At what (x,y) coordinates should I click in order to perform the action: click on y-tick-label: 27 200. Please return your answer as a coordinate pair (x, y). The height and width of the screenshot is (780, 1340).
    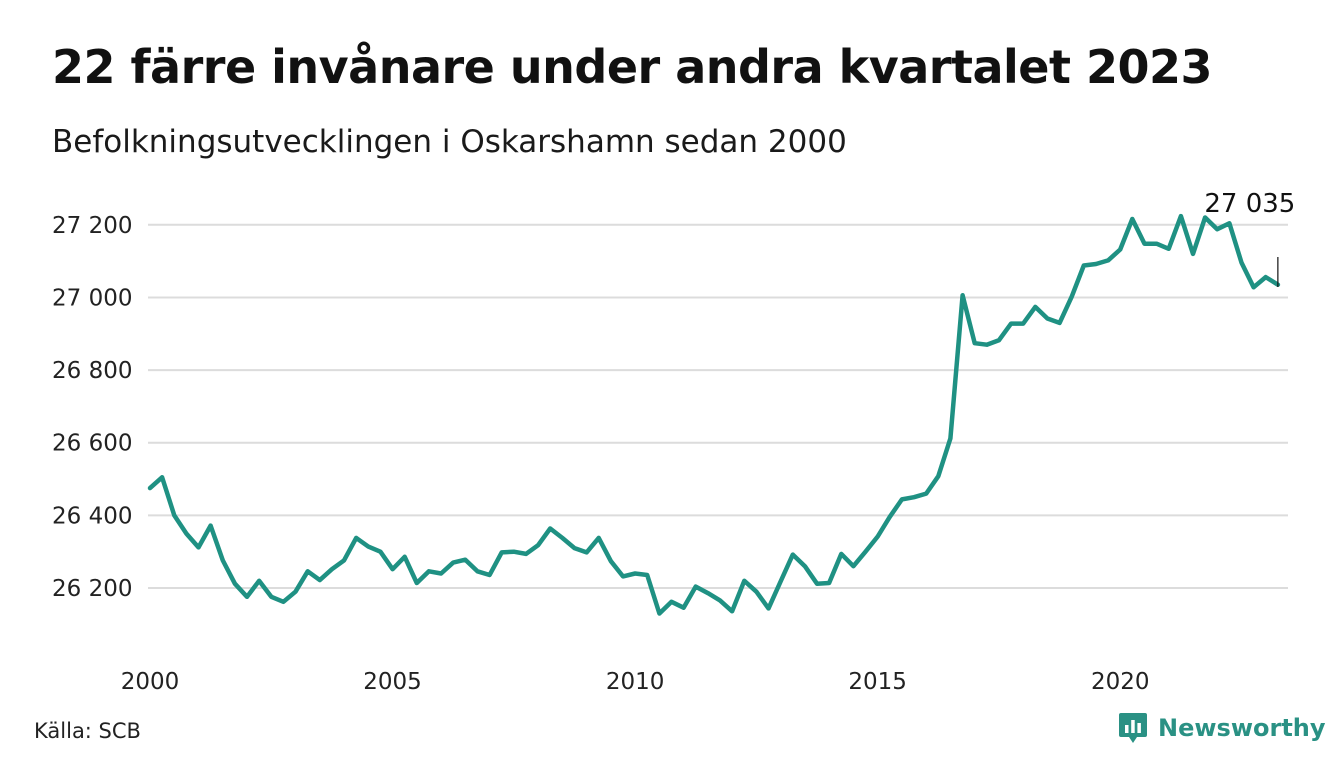
    Looking at the image, I should click on (92, 226).